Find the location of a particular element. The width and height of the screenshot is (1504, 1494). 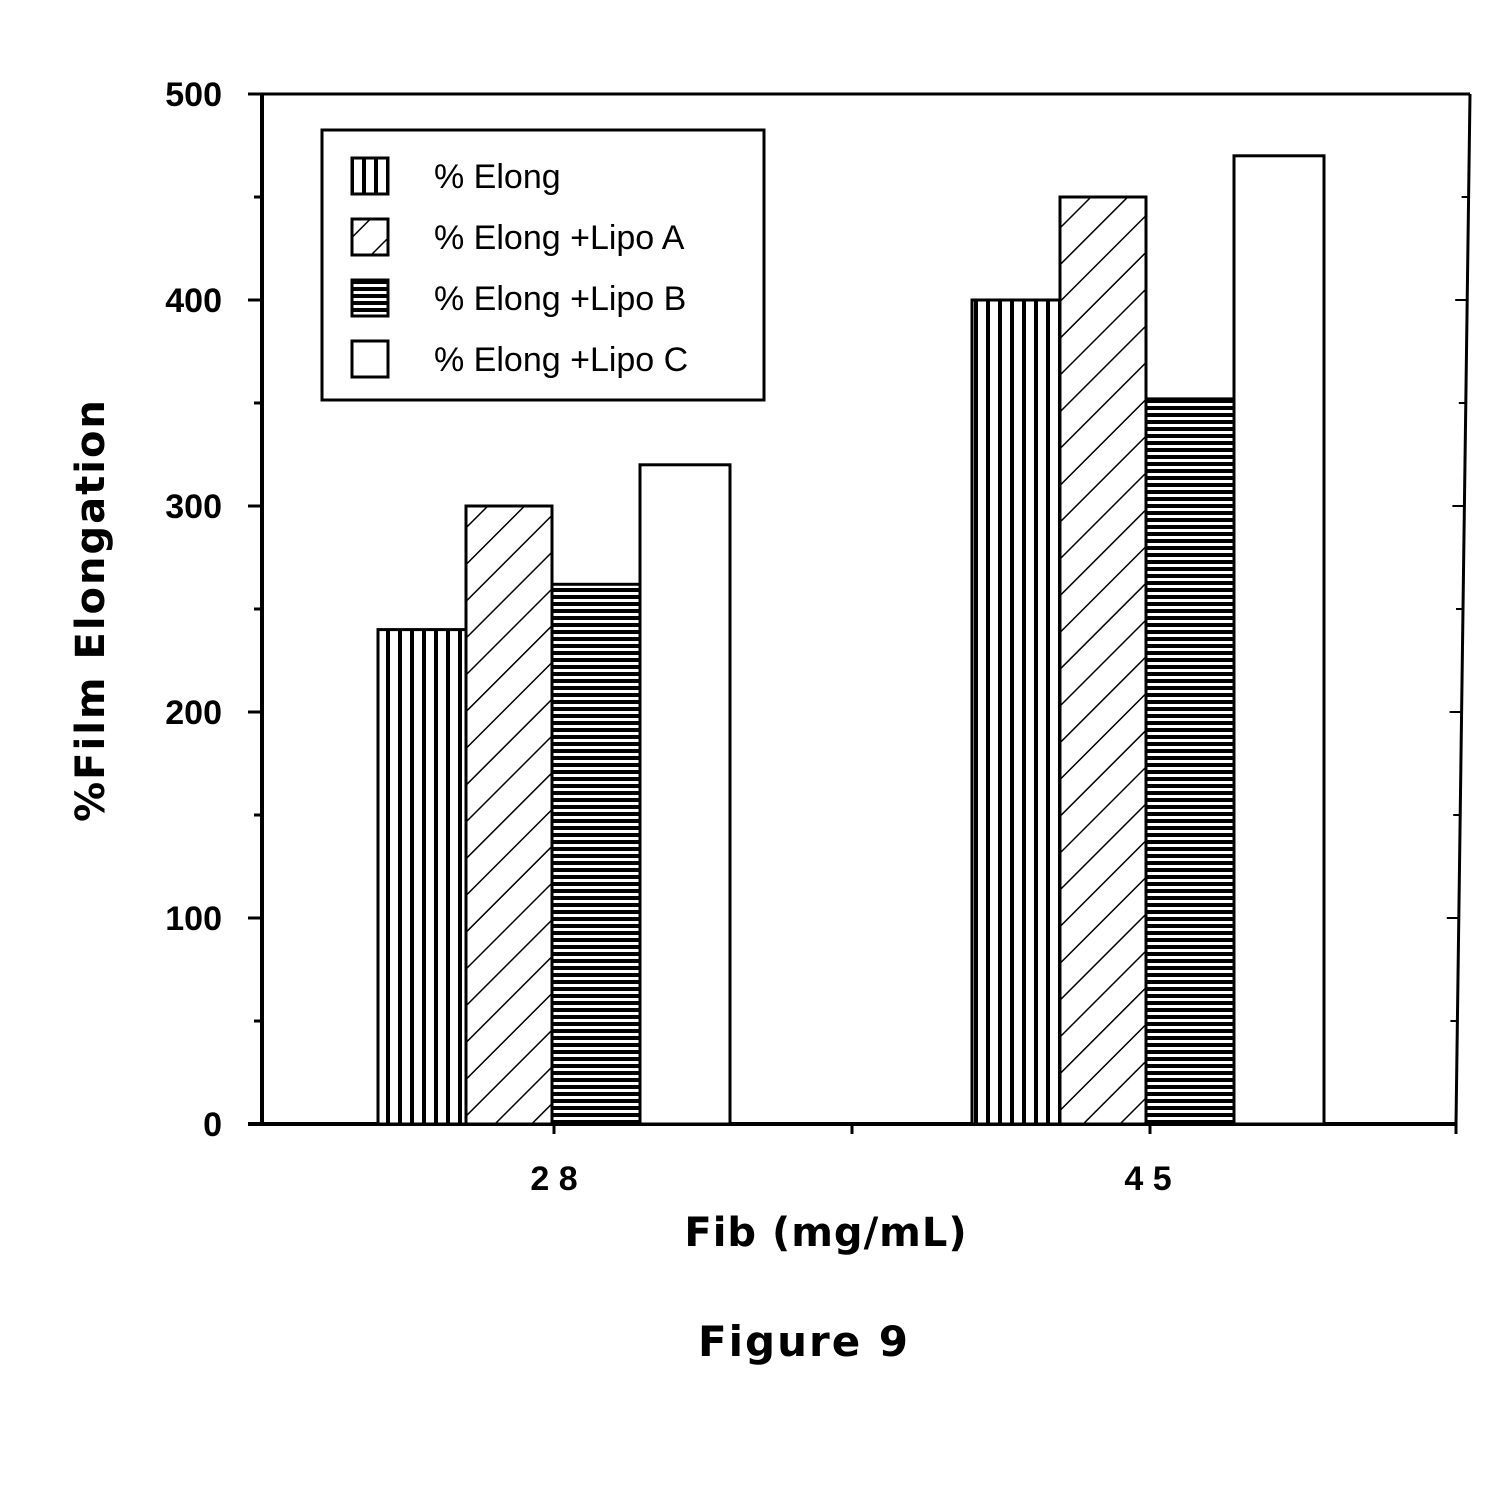

x-tick-label: 2 8 is located at coordinates (553, 1179).